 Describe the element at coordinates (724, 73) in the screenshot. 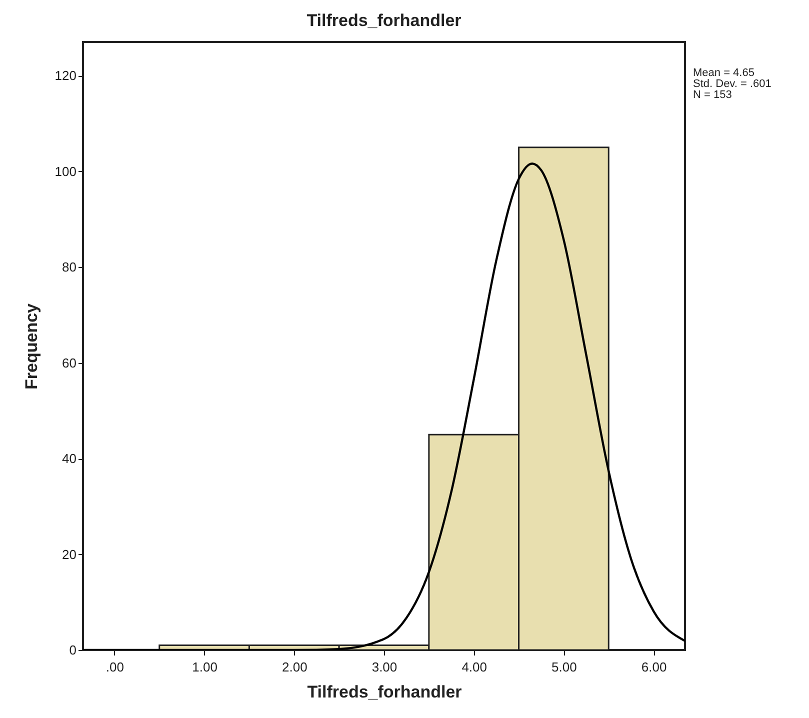

I see `text: Mean = 4.65` at that location.